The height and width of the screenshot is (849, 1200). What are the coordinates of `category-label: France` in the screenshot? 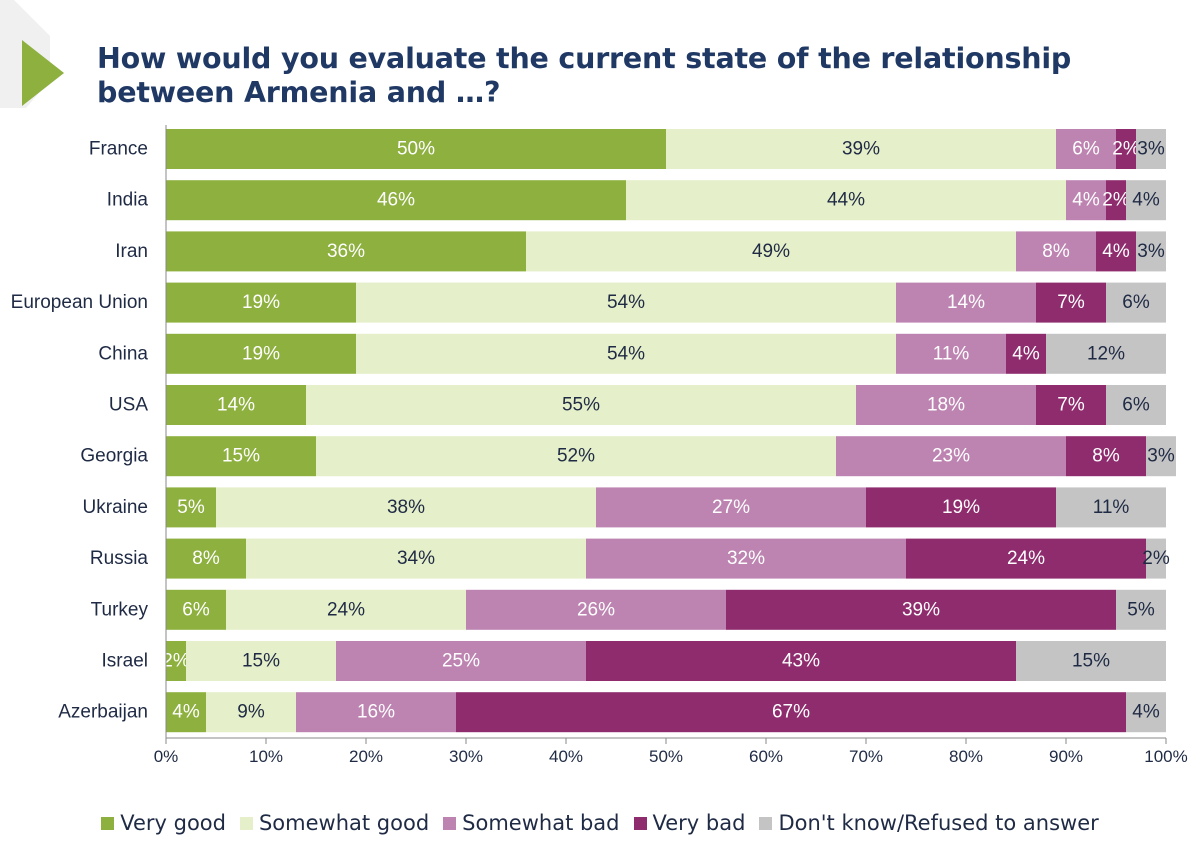 It's located at (118, 149).